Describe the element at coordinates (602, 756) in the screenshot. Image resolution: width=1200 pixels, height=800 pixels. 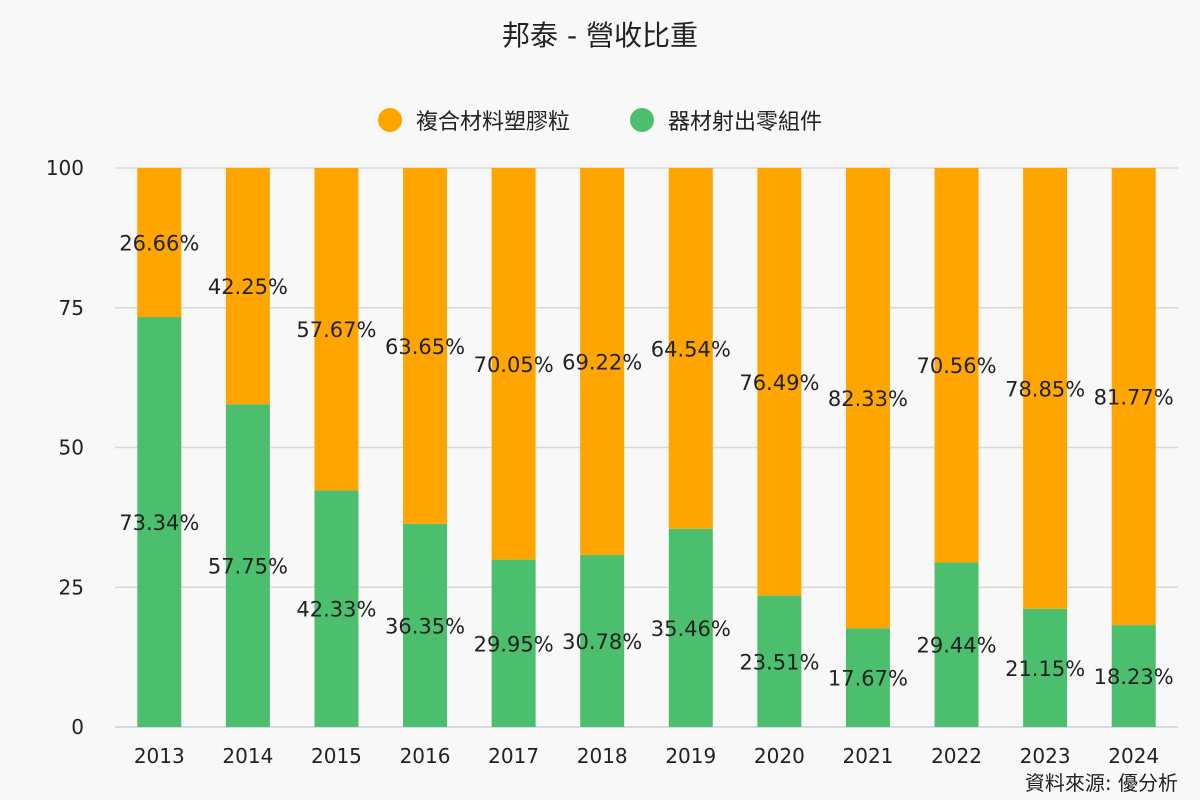
I see `x-tick-label: 2018` at that location.